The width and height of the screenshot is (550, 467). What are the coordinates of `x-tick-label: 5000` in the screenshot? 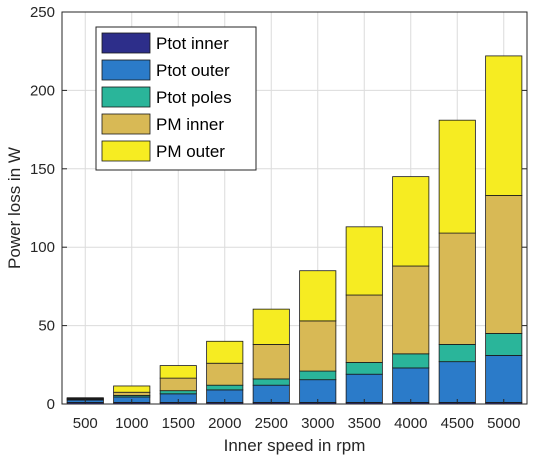 It's located at (503, 423).